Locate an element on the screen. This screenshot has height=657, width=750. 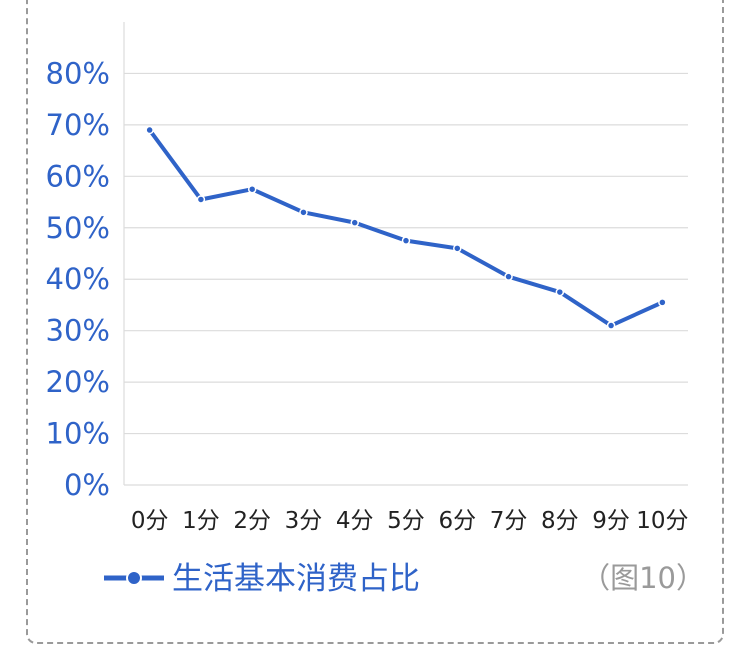
y-tick-label: 50% is located at coordinates (78, 228).